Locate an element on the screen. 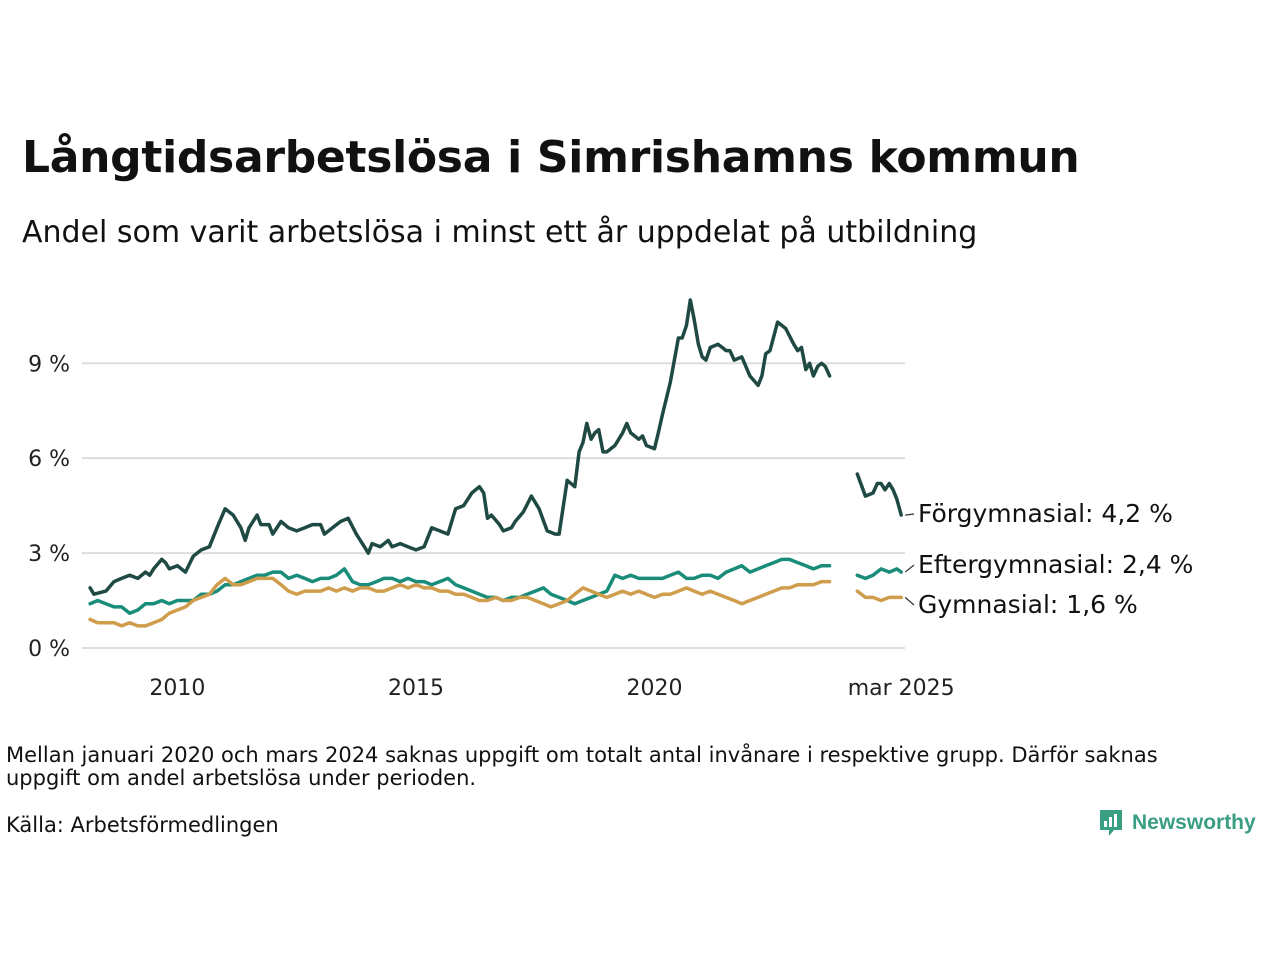 The image size is (1280, 960). series-line-förgymnasial is located at coordinates (879, 494).